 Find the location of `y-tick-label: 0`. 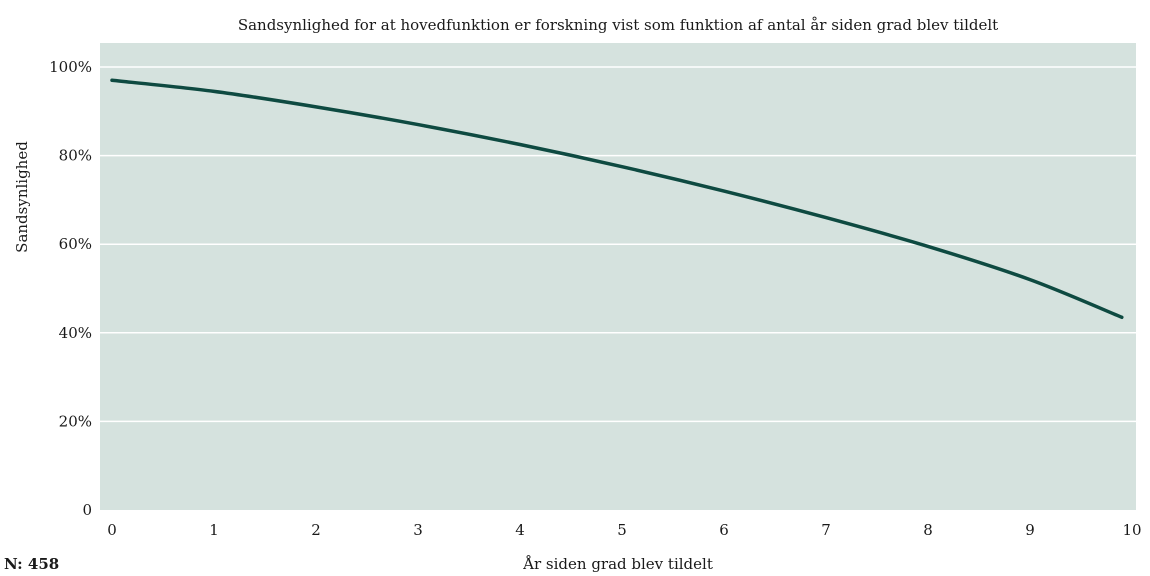

y-tick-label: 0 is located at coordinates (87, 510).